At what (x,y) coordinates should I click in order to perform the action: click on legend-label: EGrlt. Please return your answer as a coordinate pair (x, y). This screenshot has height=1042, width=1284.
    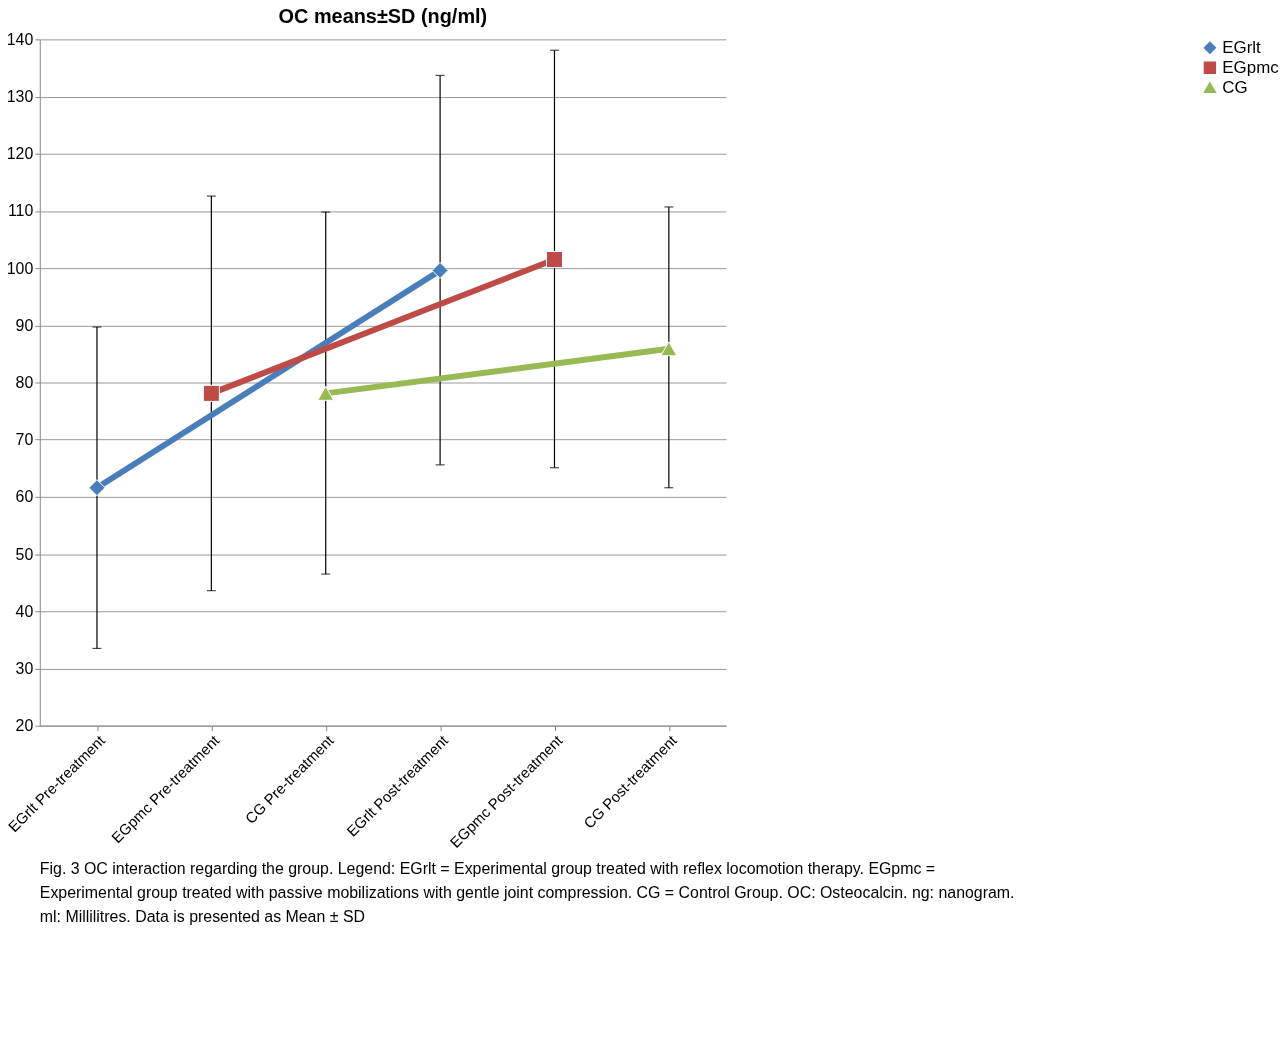
    Looking at the image, I should click on (1242, 47).